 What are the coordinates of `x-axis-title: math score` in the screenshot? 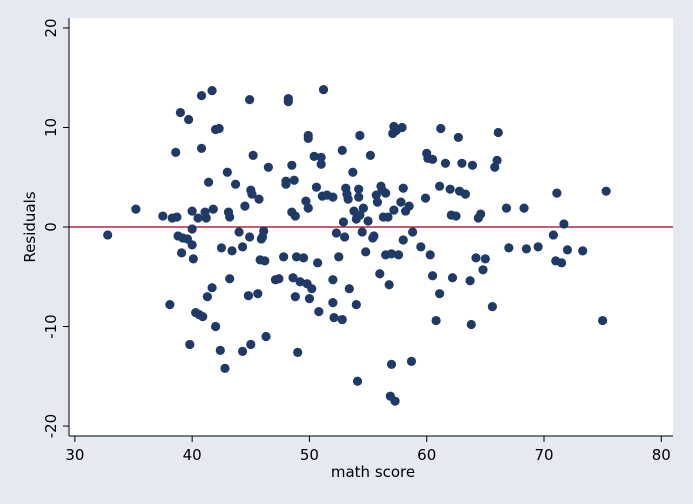 It's located at (373, 472).